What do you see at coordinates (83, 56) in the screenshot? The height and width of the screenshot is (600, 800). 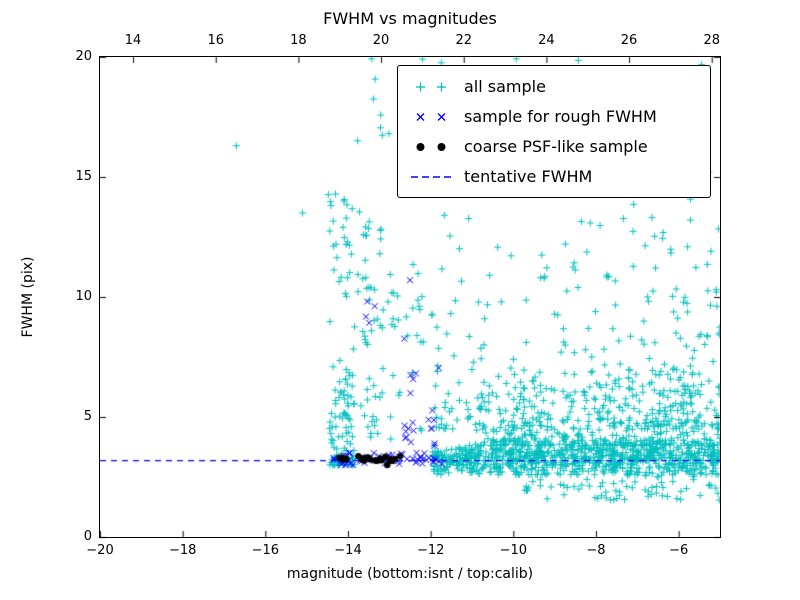 I see `y-tick-label: 20` at bounding box center [83, 56].